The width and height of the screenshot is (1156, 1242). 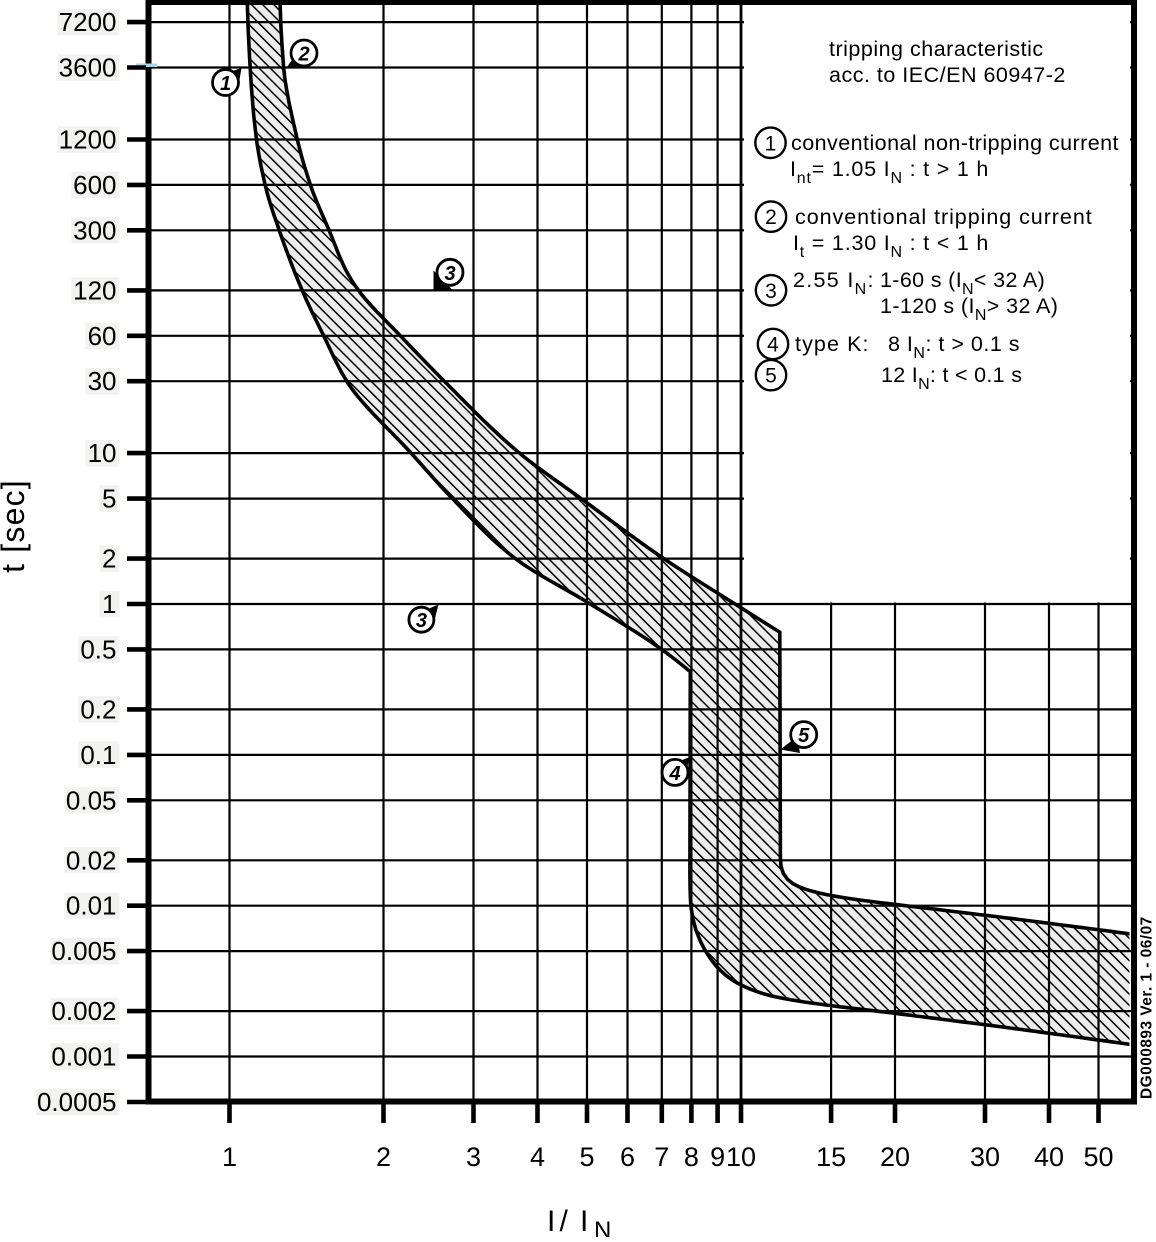 I want to click on svg-text: t [sec], so click(x=15, y=526).